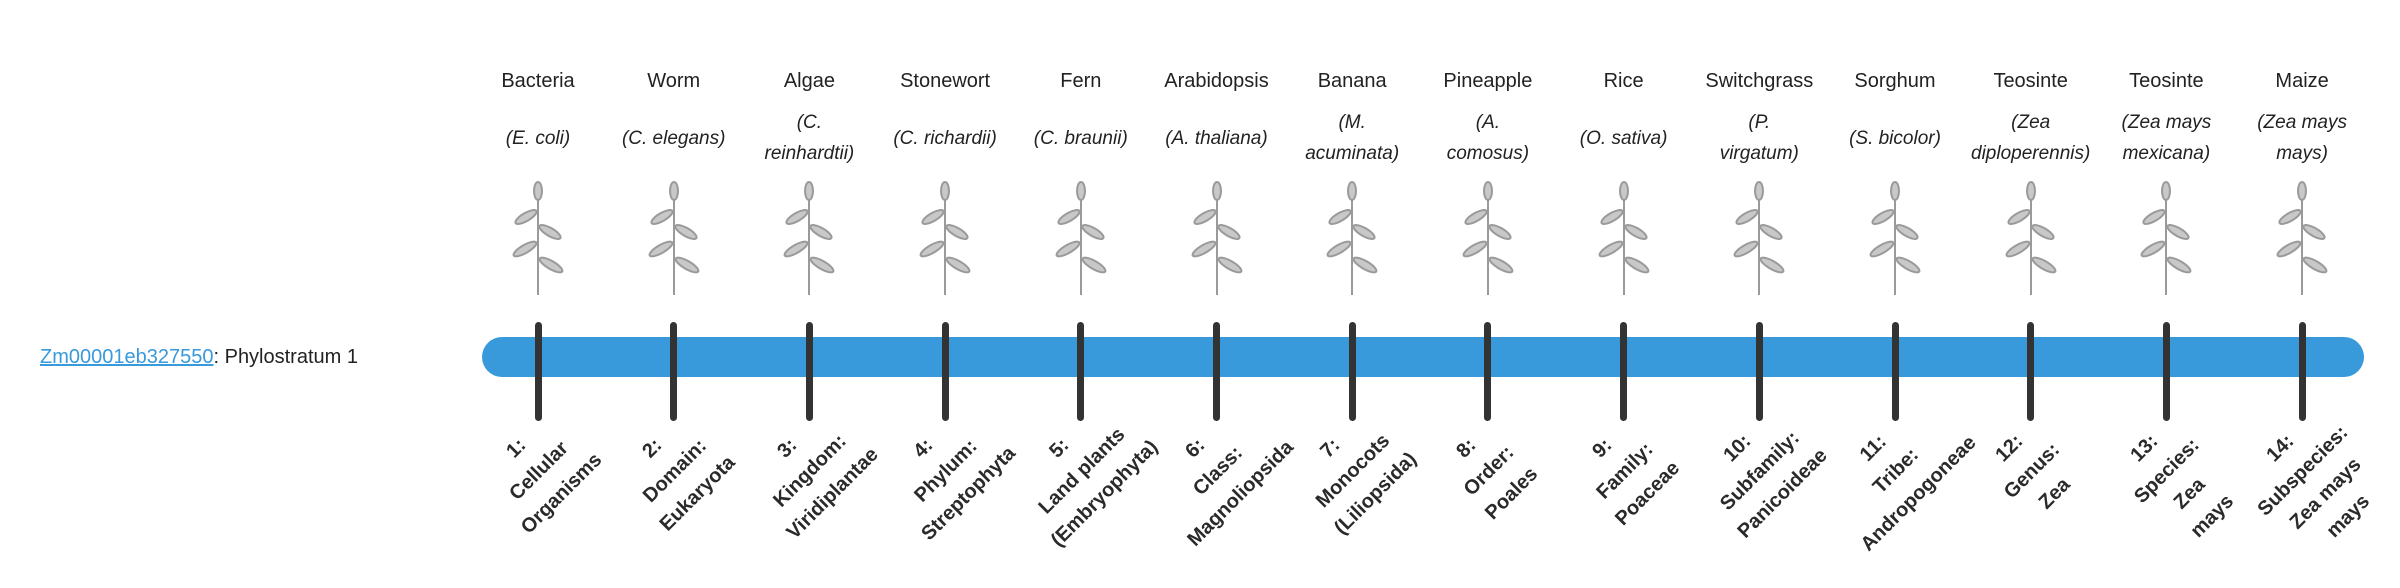 The width and height of the screenshot is (2400, 588). Describe the element at coordinates (1080, 138) in the screenshot. I see `scientific-name: (C. braunii)` at that location.